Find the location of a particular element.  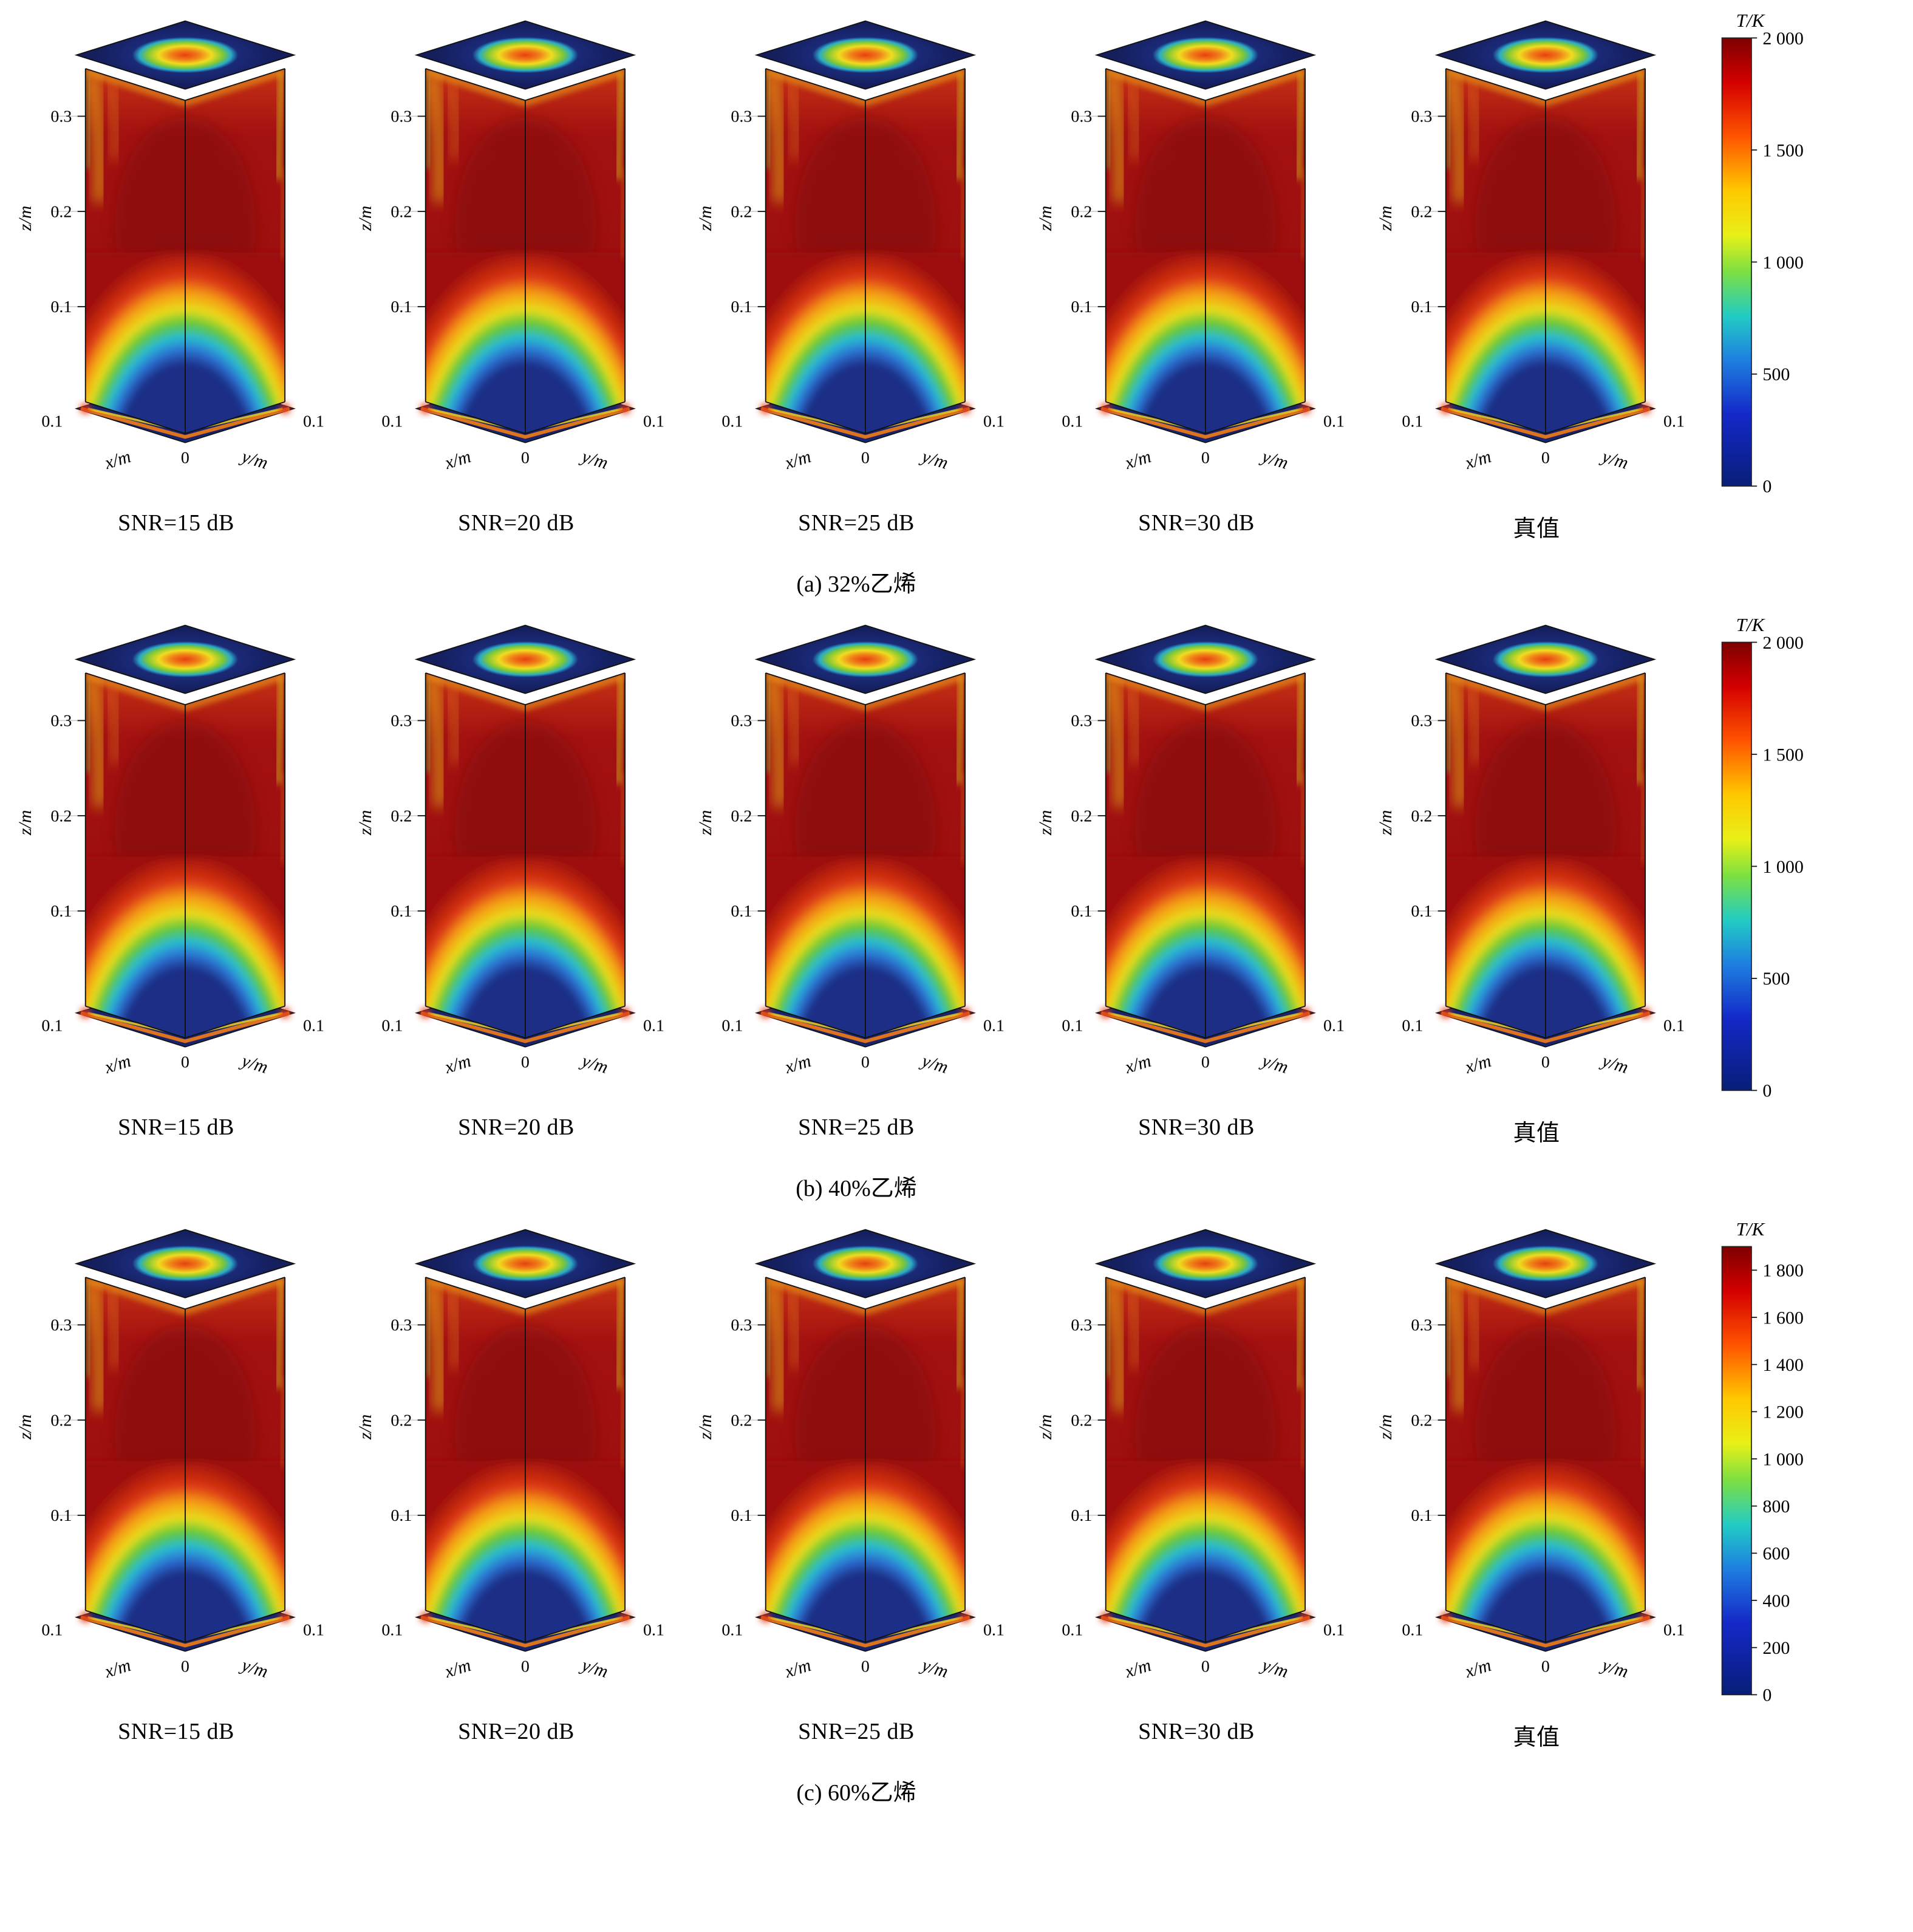

colorbar-gradient is located at coordinates (1736, 262).